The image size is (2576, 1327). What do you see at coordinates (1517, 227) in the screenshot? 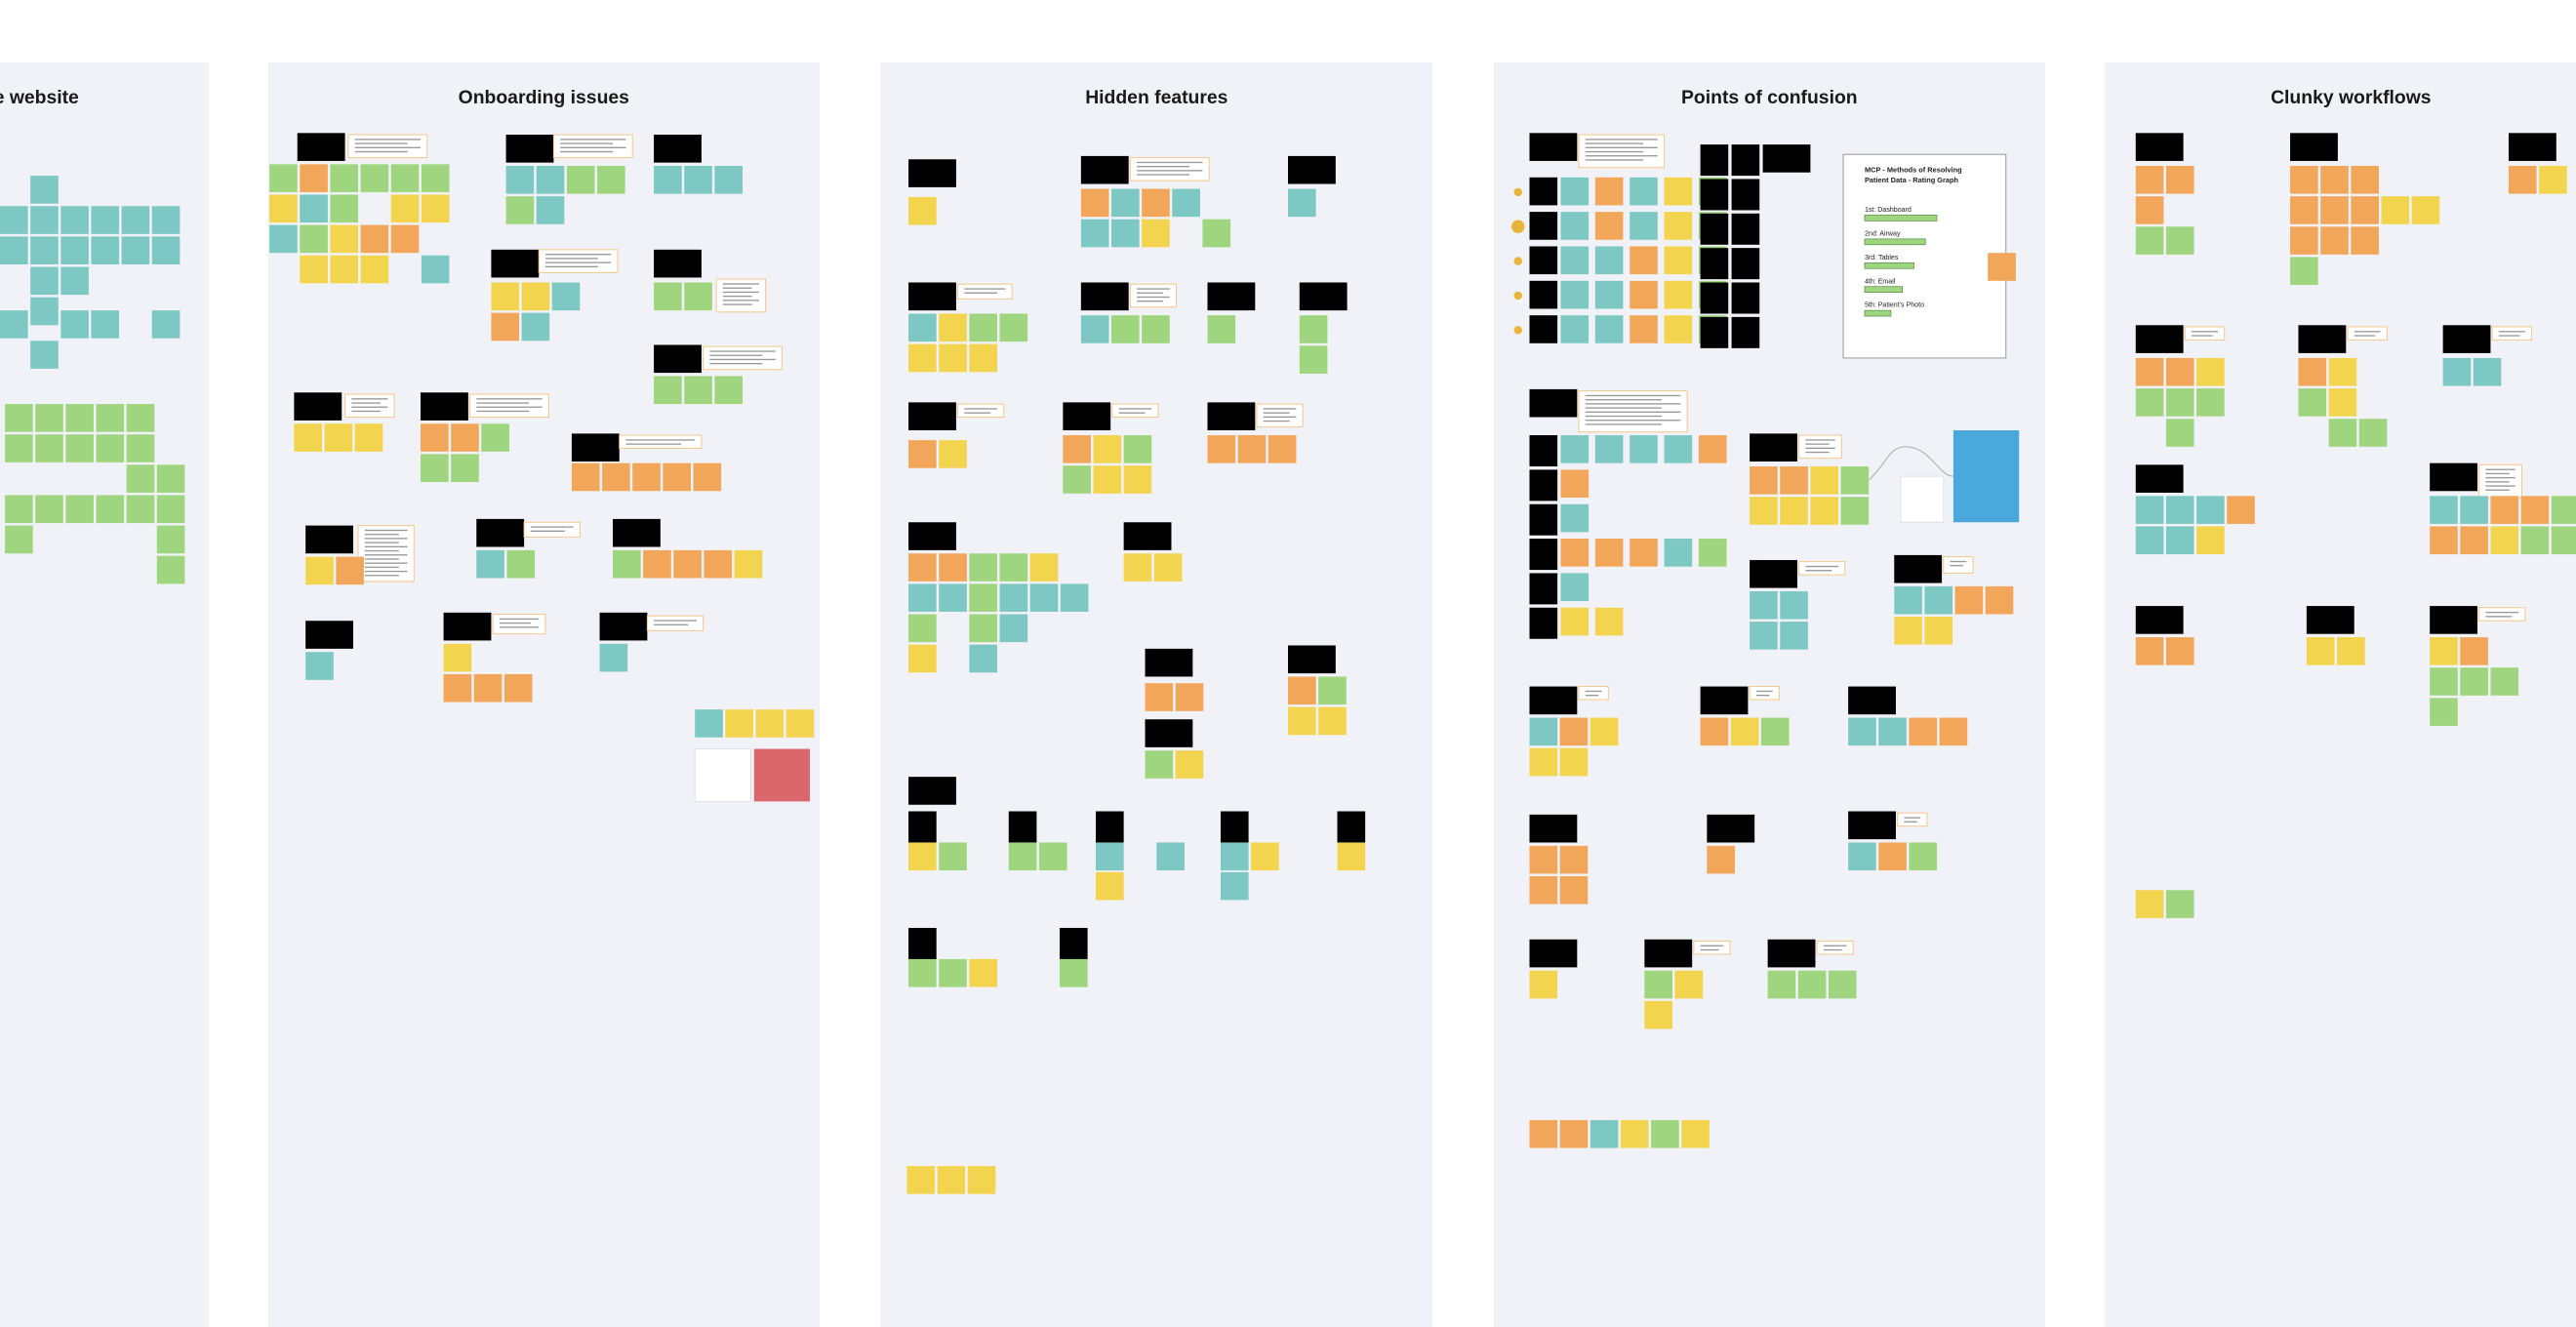
I see `star` at bounding box center [1517, 227].